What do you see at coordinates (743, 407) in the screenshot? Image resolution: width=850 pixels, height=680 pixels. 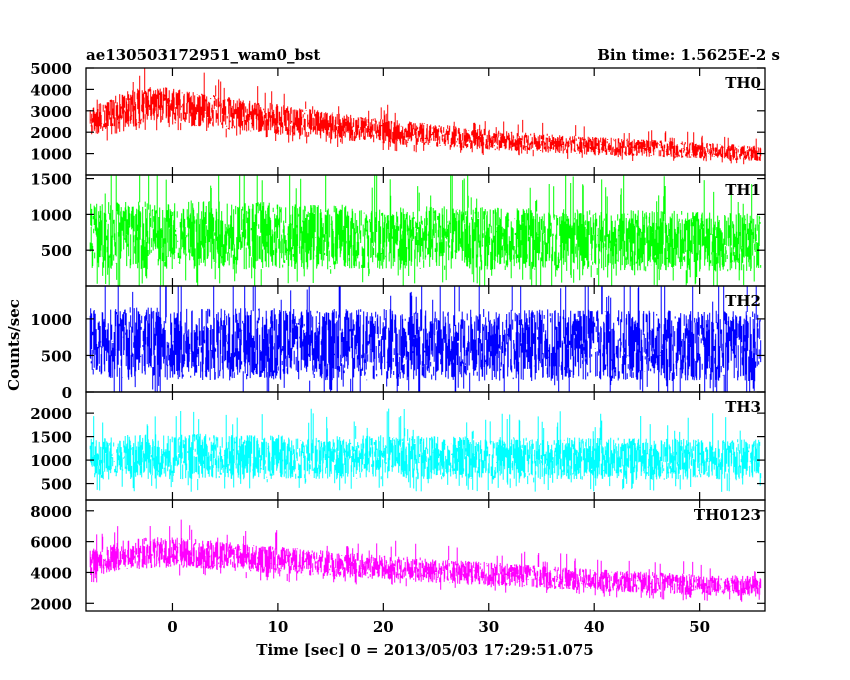 I see `panel-name-label: TH3` at bounding box center [743, 407].